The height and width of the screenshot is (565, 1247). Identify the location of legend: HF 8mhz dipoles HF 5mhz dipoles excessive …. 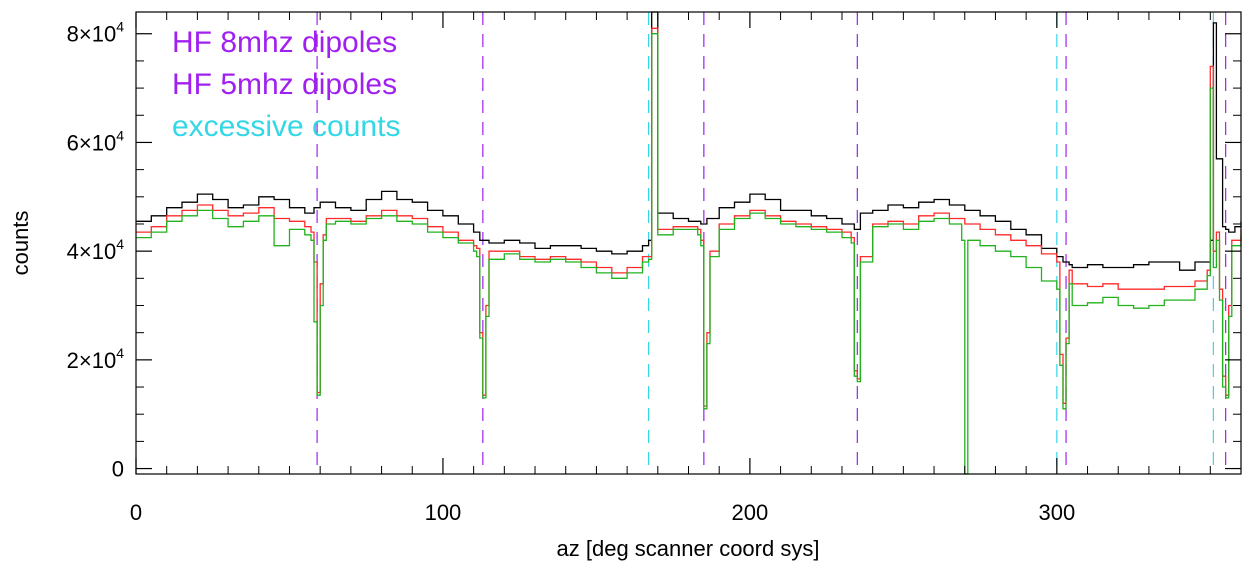
(286, 84).